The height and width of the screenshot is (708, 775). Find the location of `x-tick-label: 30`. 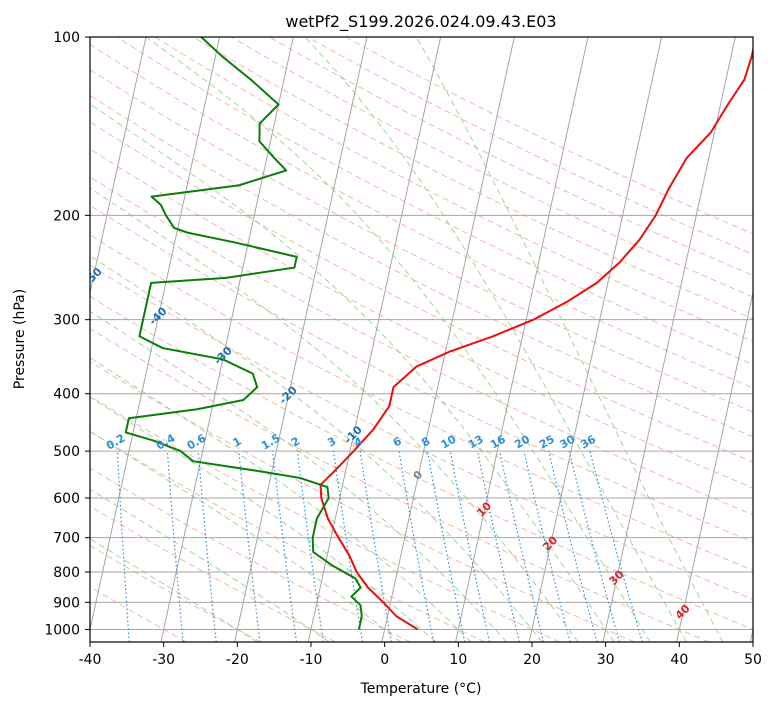

x-tick-label: 30 is located at coordinates (606, 660).